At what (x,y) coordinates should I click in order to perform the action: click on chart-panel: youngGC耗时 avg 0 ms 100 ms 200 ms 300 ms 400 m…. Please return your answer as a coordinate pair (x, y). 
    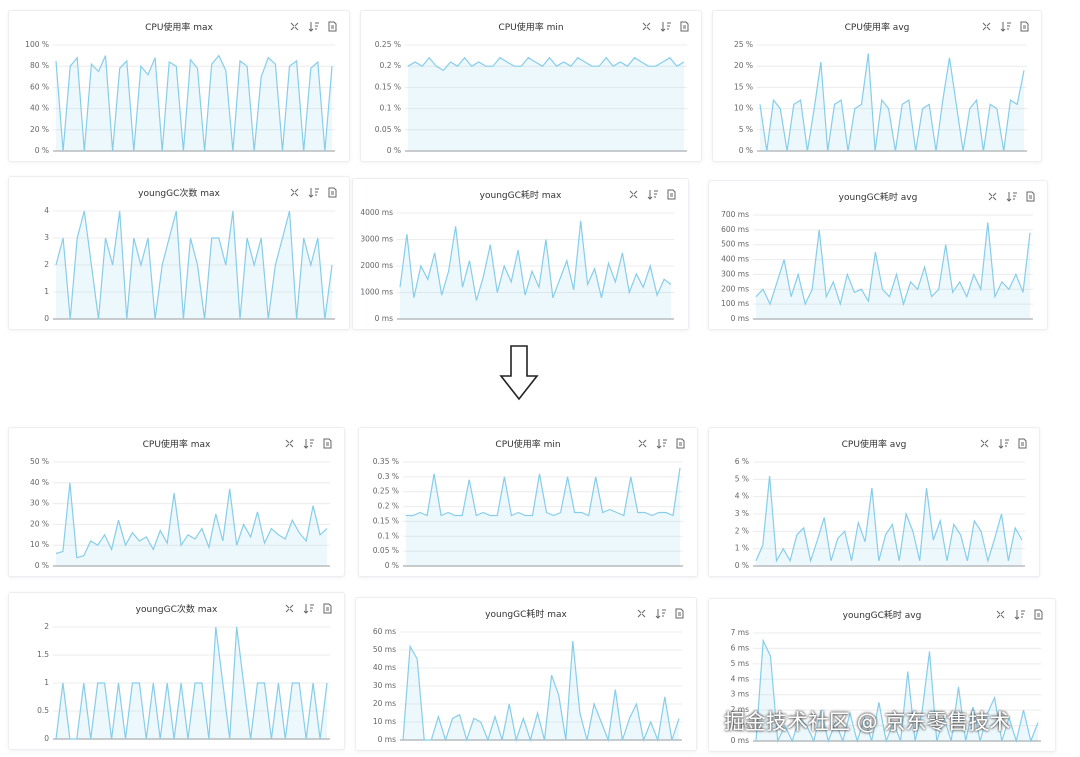
    Looking at the image, I should click on (878, 255).